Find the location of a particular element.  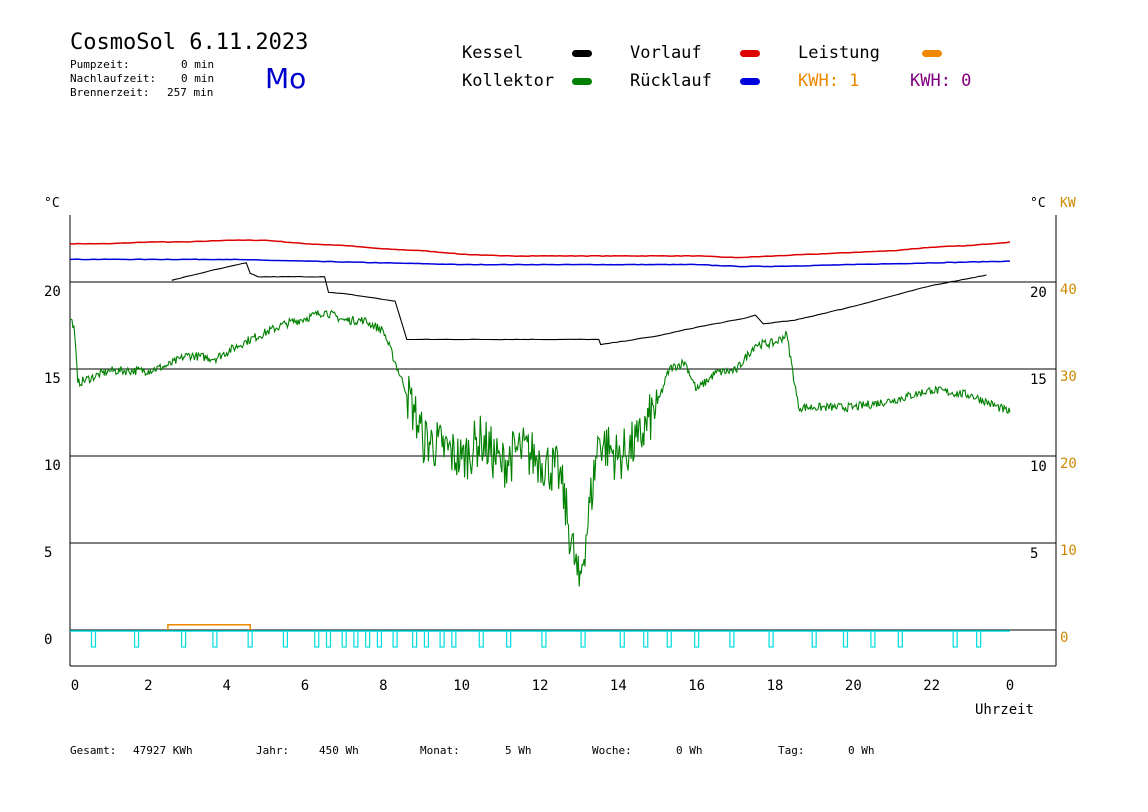

legend-vorlauf-label: Vorlauf is located at coordinates (666, 53).